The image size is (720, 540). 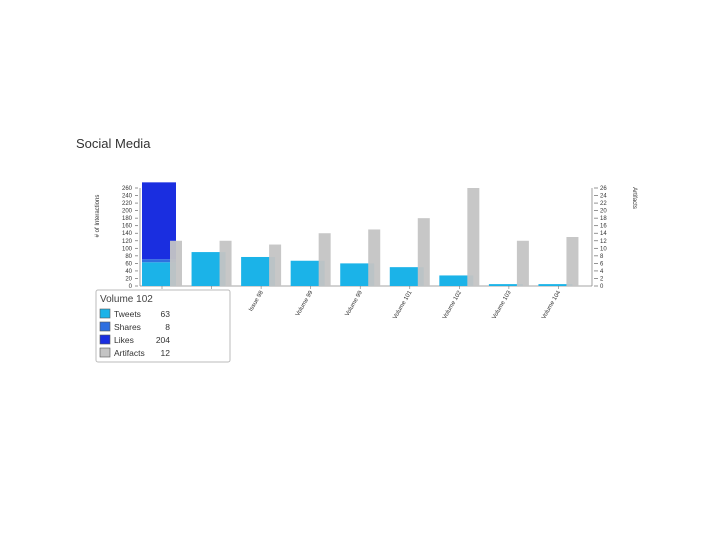 I want to click on tooltip-series-name: Artifacts, so click(x=129, y=353).